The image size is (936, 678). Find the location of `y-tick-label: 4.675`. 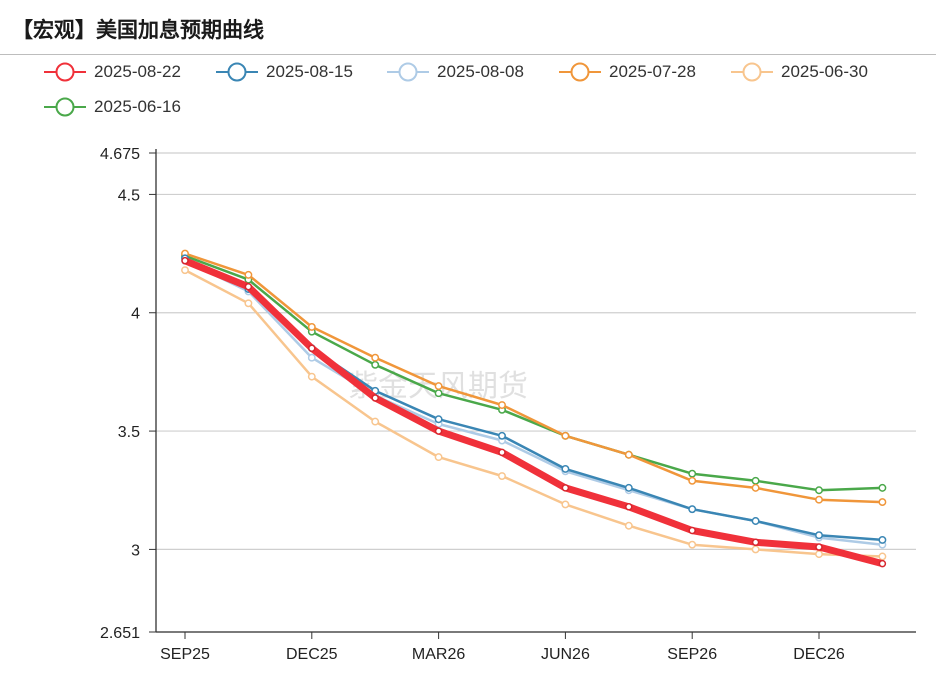

y-tick-label: 4.675 is located at coordinates (120, 154).